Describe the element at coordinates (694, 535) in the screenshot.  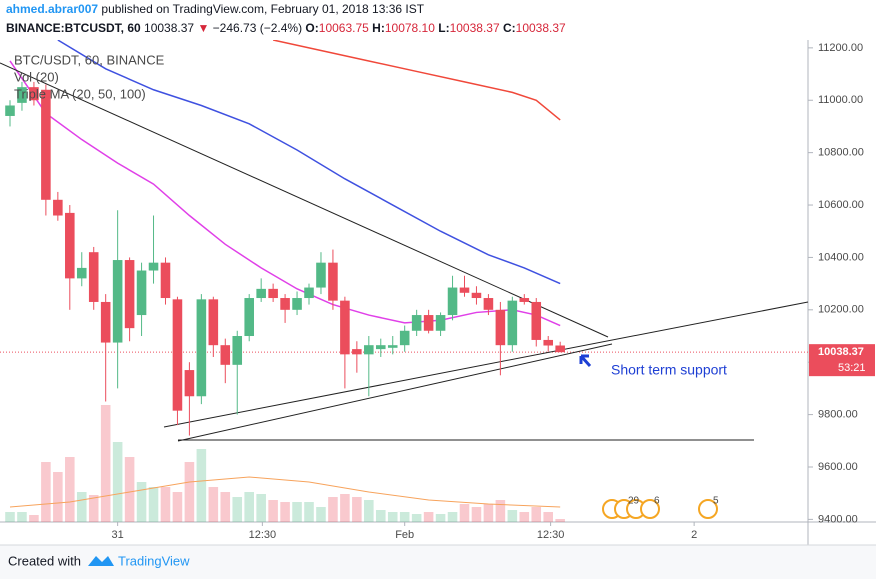
I see `x-tick-label: 2` at that location.